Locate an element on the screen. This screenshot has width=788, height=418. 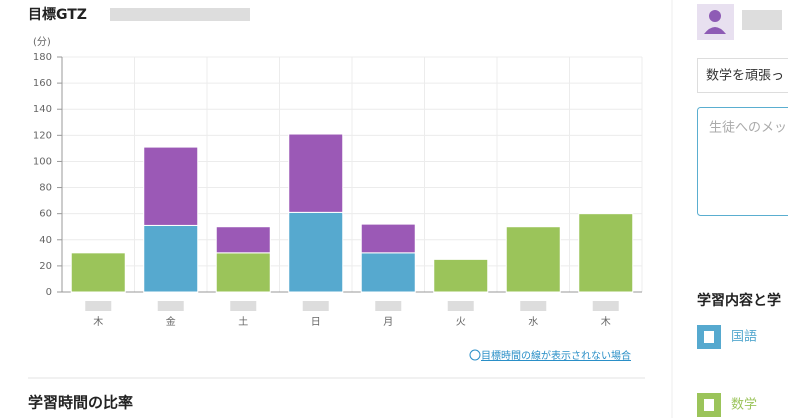
y-tick-label: 160 is located at coordinates (42, 83).